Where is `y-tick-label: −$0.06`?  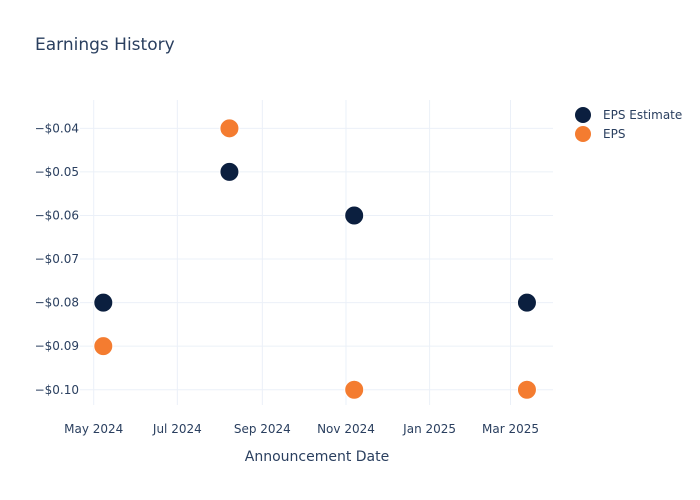 y-tick-label: −$0.06 is located at coordinates (57, 215).